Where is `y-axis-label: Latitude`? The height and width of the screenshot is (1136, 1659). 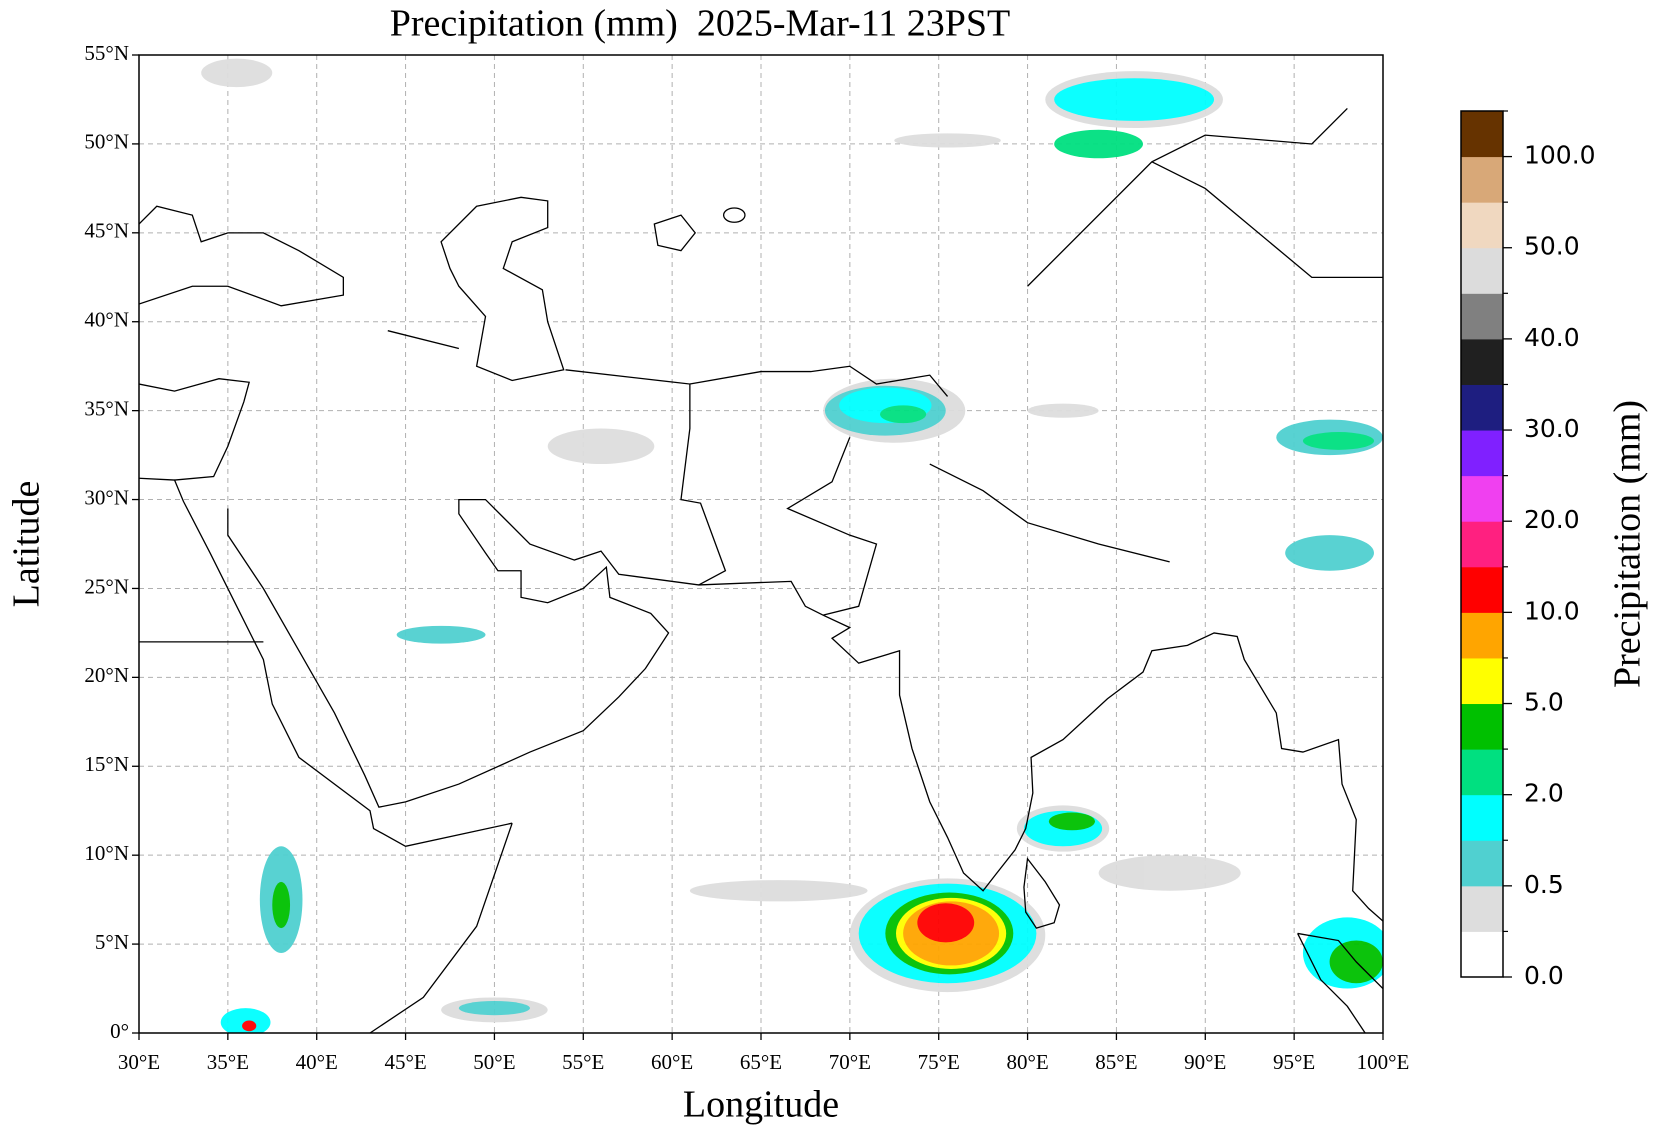
y-axis-label: Latitude is located at coordinates (27, 544).